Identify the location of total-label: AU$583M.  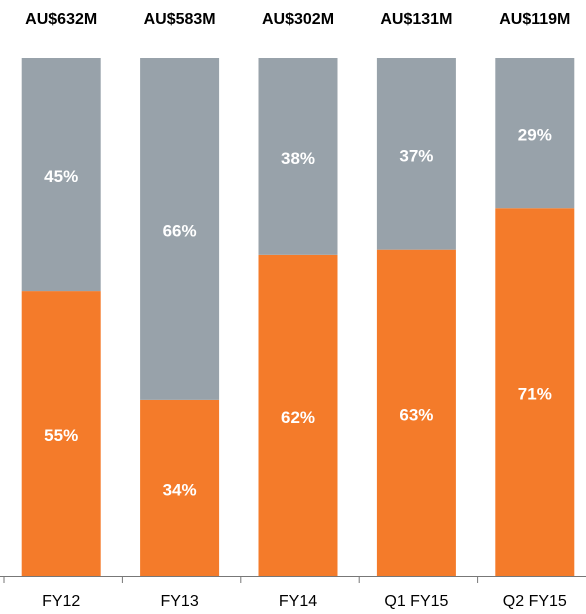
(180, 19).